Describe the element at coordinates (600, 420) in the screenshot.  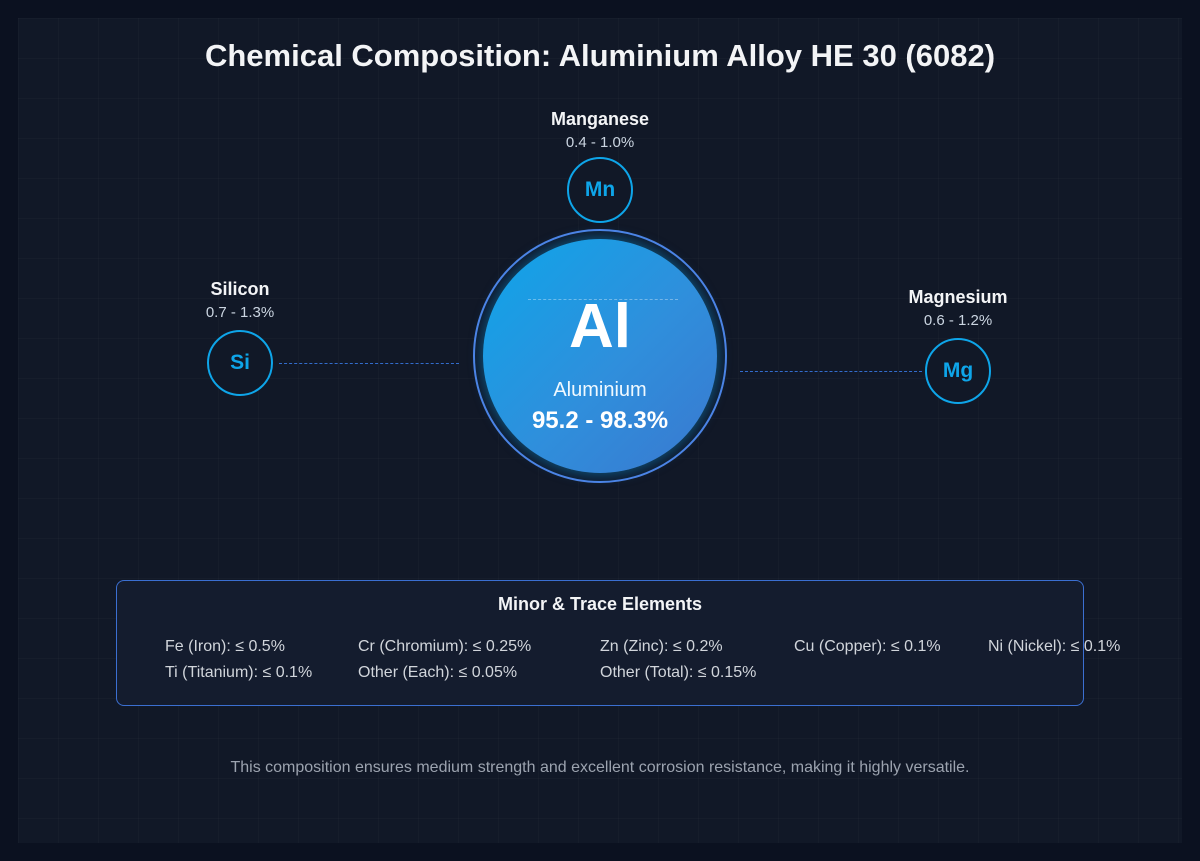
I see `aluminium-range: 95.2 - 98.3%` at that location.